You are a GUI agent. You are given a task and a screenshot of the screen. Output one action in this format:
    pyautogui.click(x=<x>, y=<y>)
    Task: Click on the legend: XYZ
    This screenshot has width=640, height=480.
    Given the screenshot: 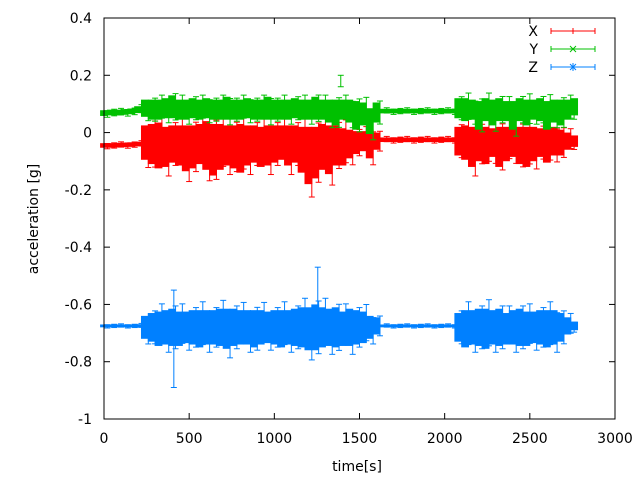 What is the action you would take?
    pyautogui.click(x=562, y=50)
    